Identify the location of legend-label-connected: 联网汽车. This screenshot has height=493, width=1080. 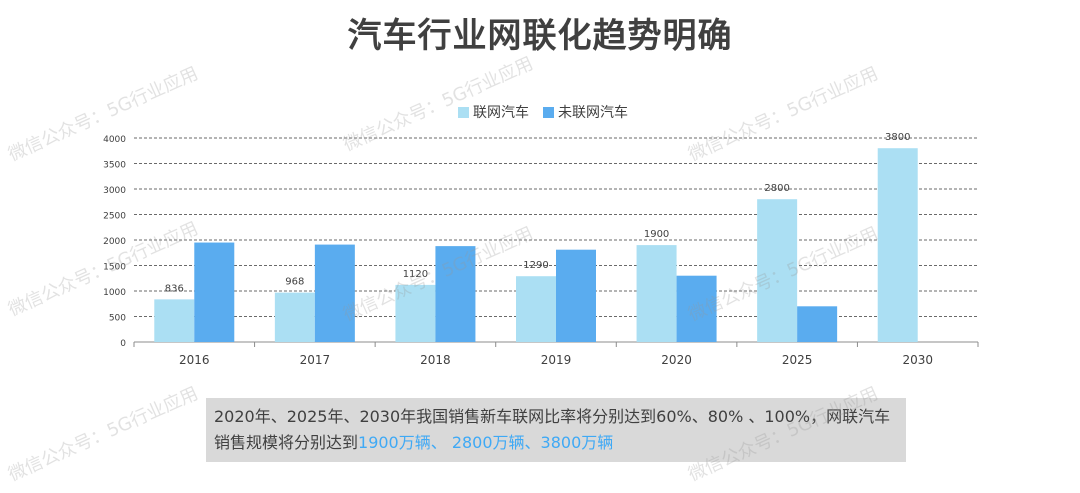
(501, 113).